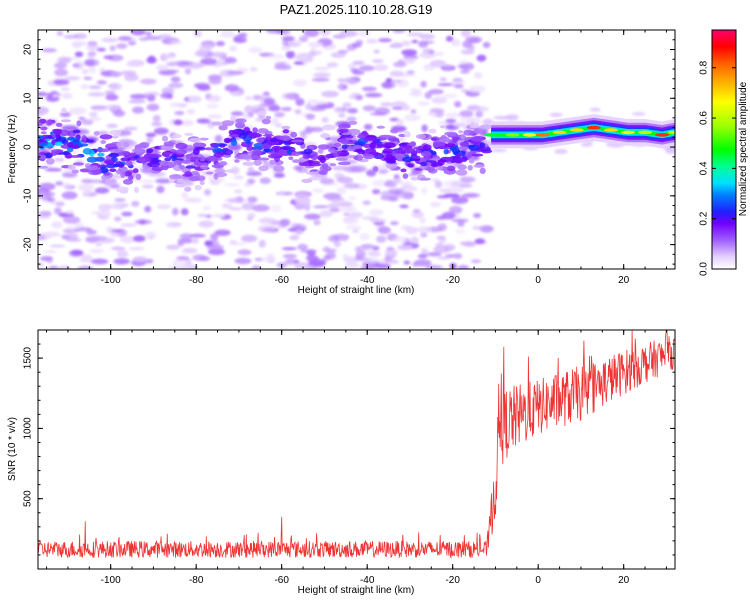 The height and width of the screenshot is (600, 750). What do you see at coordinates (367, 280) in the screenshot?
I see `x-tick-label: -40` at bounding box center [367, 280].